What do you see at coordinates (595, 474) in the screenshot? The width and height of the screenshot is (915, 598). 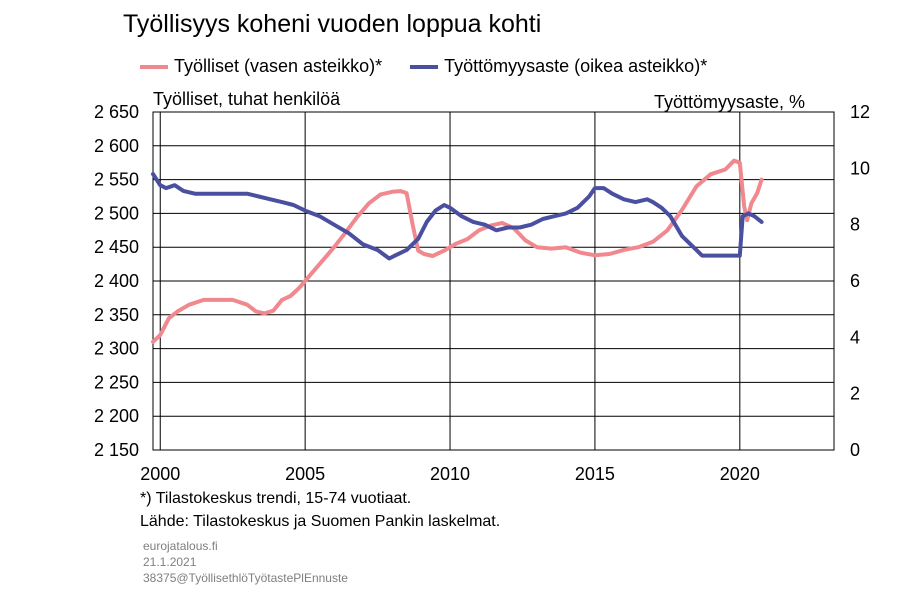 I see `x-tick-label: 2015` at bounding box center [595, 474].